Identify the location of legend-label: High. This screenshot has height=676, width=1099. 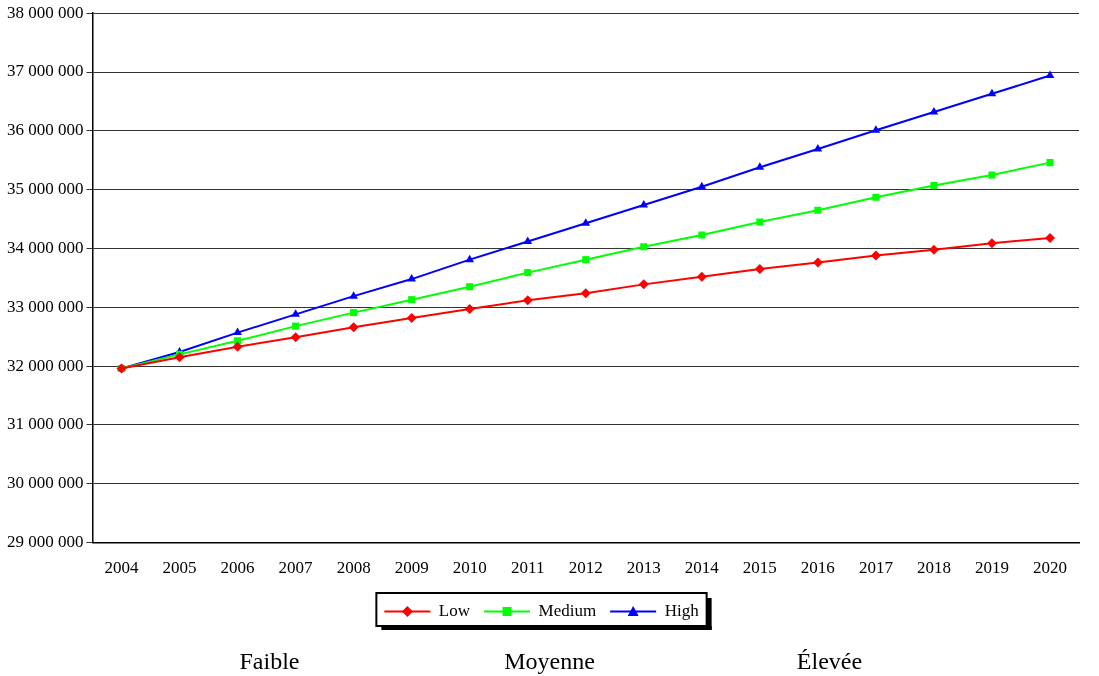
(682, 610).